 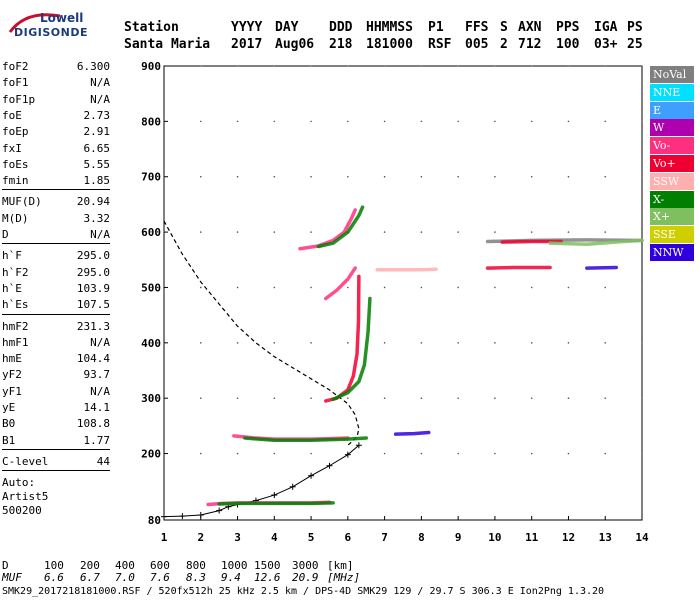 I want to click on legend-item: Vo+, so click(x=672, y=163).